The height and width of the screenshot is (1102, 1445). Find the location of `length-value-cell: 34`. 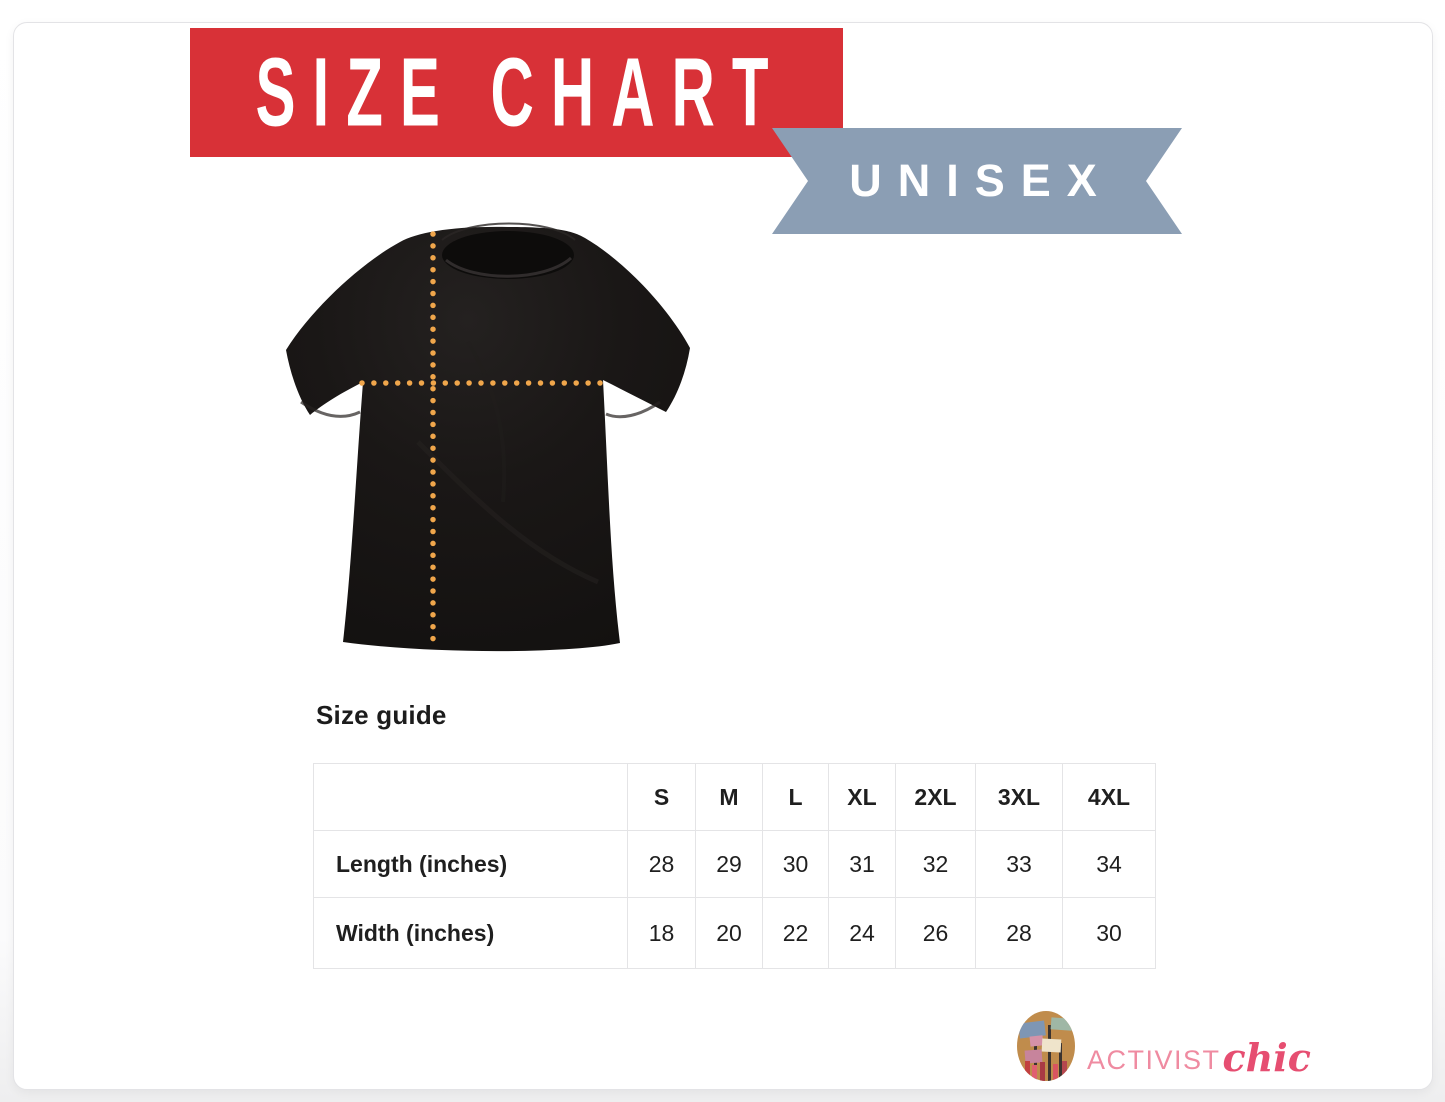

length-value-cell: 34 is located at coordinates (1109, 864).